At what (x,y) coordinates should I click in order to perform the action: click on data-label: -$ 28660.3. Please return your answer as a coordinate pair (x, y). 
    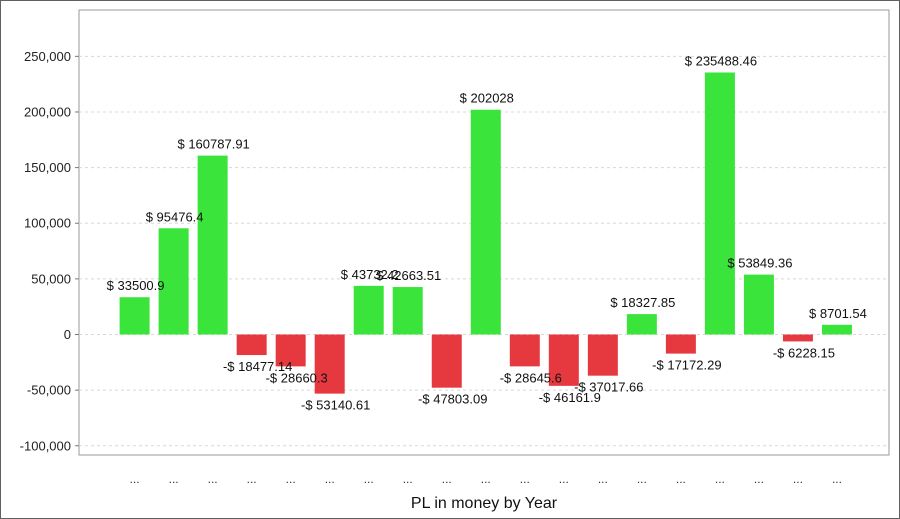
    Looking at the image, I should click on (297, 377).